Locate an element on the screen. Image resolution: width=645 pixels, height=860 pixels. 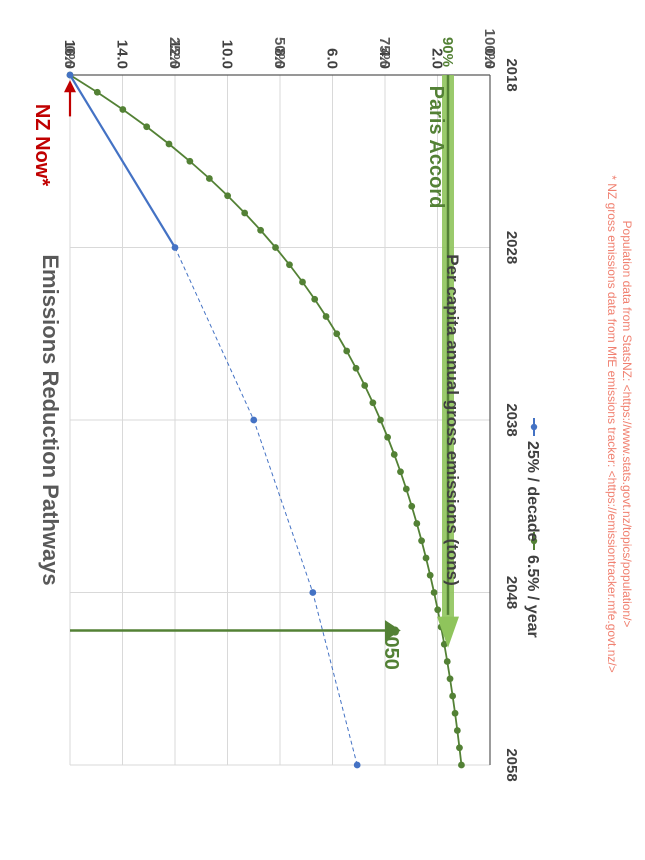
x-tick-label: 2038 is located at coordinates (511, 419).